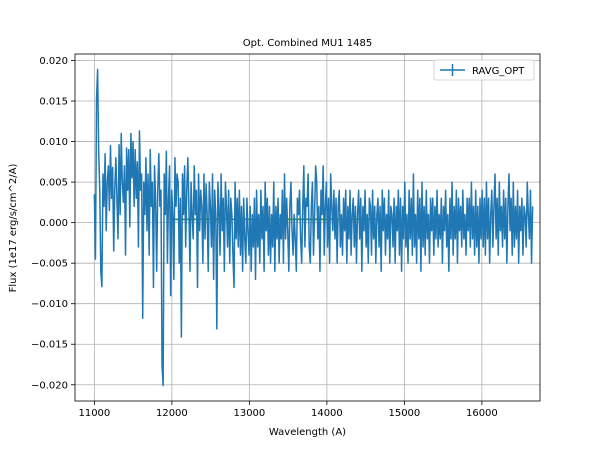 This screenshot has width=600, height=450. What do you see at coordinates (288, 410) in the screenshot?
I see `x-axis: 11000 12000 13000 14000 15000 16000` at bounding box center [288, 410].